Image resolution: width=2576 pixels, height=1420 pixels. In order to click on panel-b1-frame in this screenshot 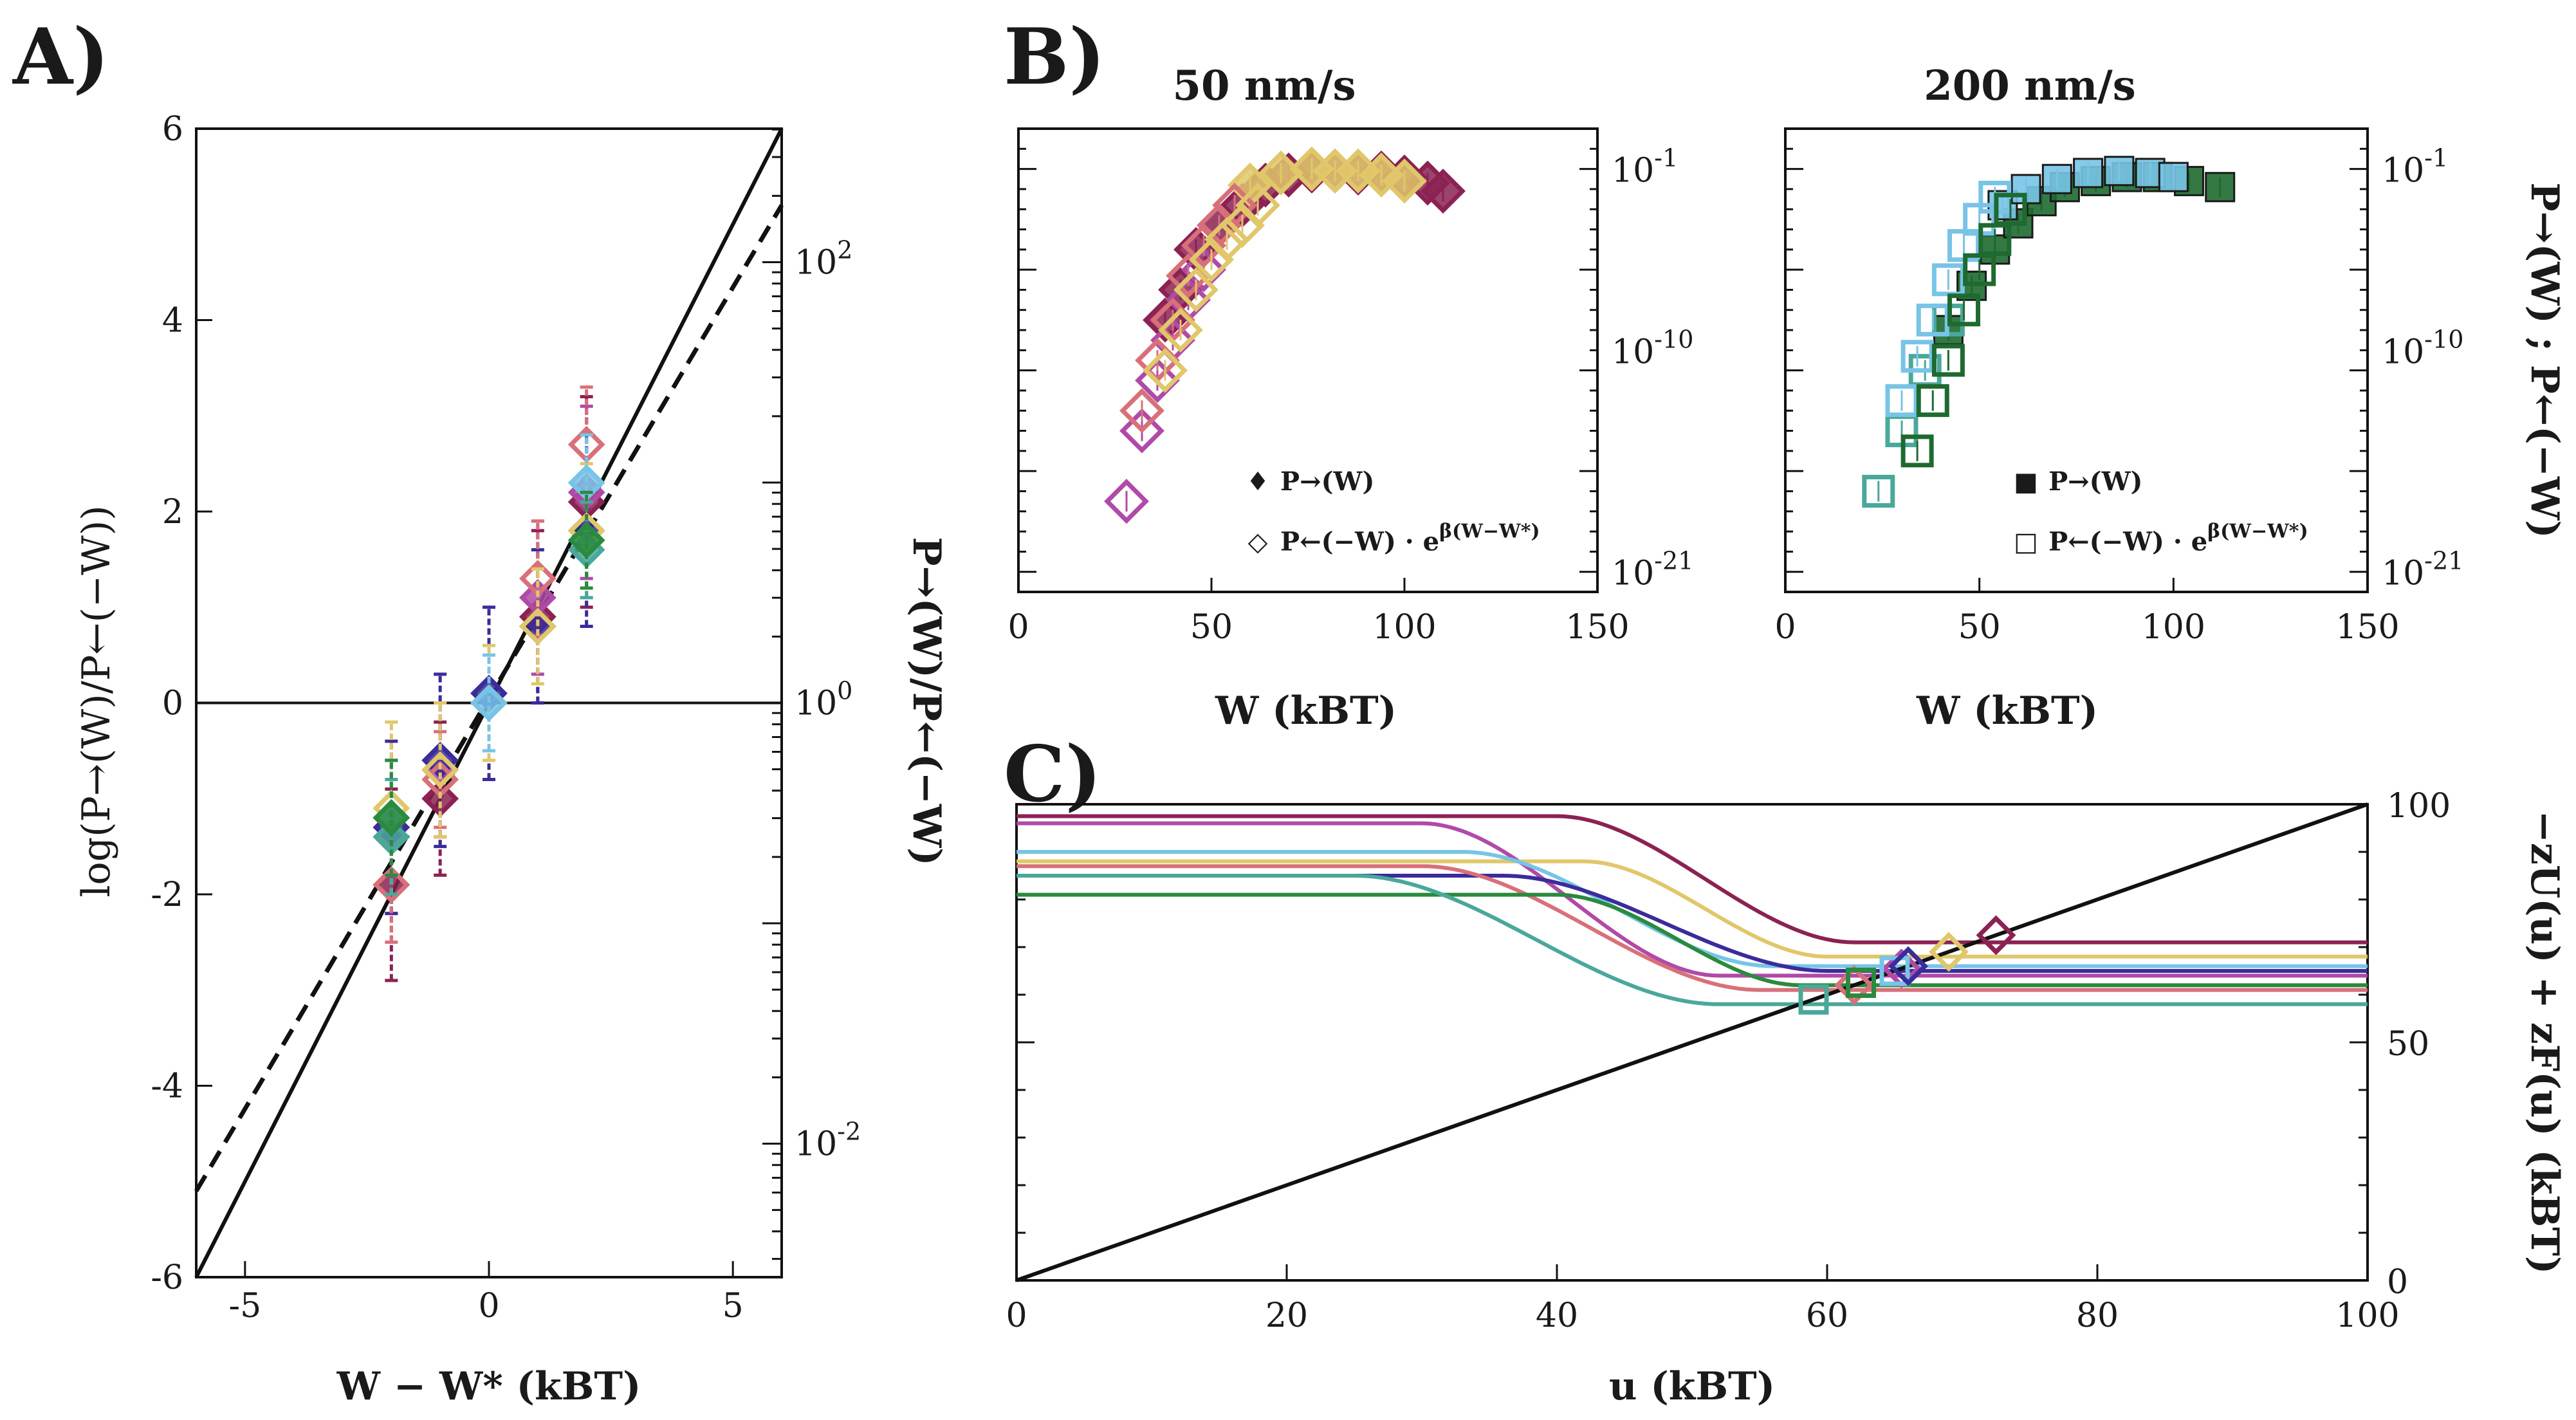, I will do `click(1308, 360)`.